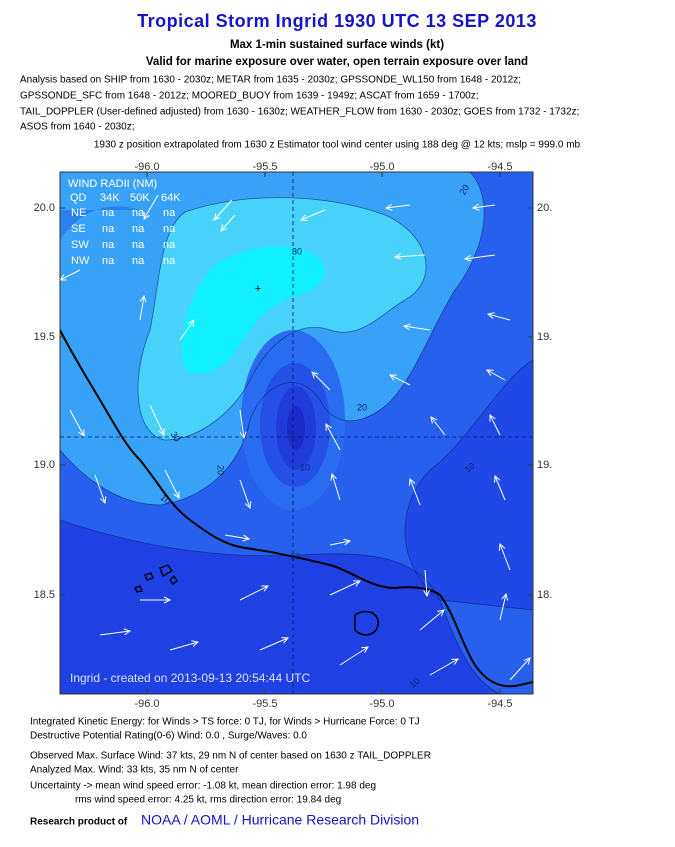 The image size is (675, 847). What do you see at coordinates (44, 465) in the screenshot?
I see `lat-tick-label: 19.0` at bounding box center [44, 465].